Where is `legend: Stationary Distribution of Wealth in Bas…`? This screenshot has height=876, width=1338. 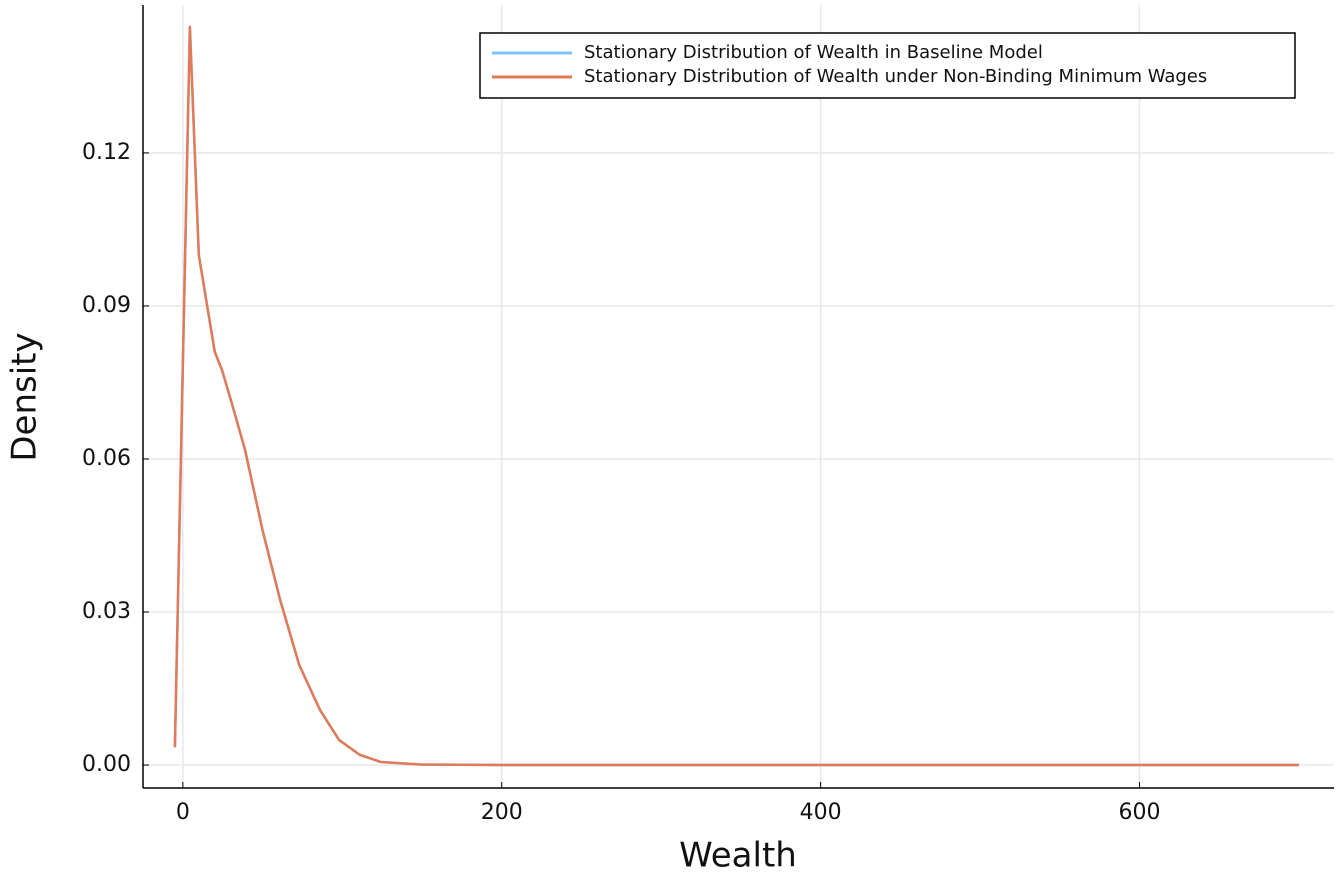 legend: Stationary Distribution of Wealth in Bas… is located at coordinates (849, 64).